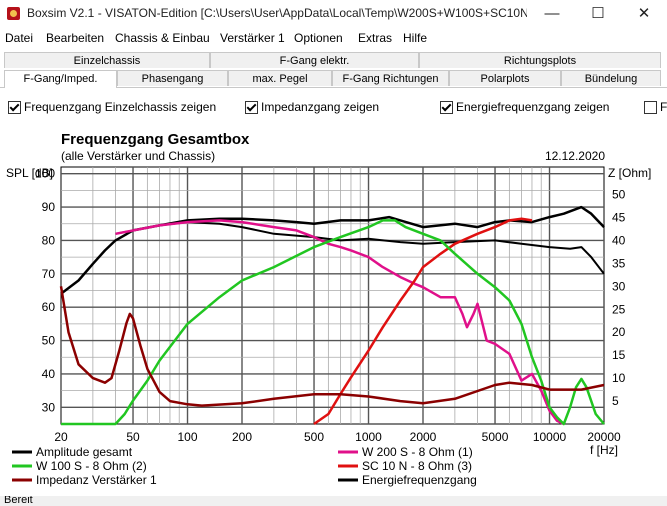 This screenshot has height=506, width=667. I want to click on tab-buendelung: Bündelung, so click(611, 78).